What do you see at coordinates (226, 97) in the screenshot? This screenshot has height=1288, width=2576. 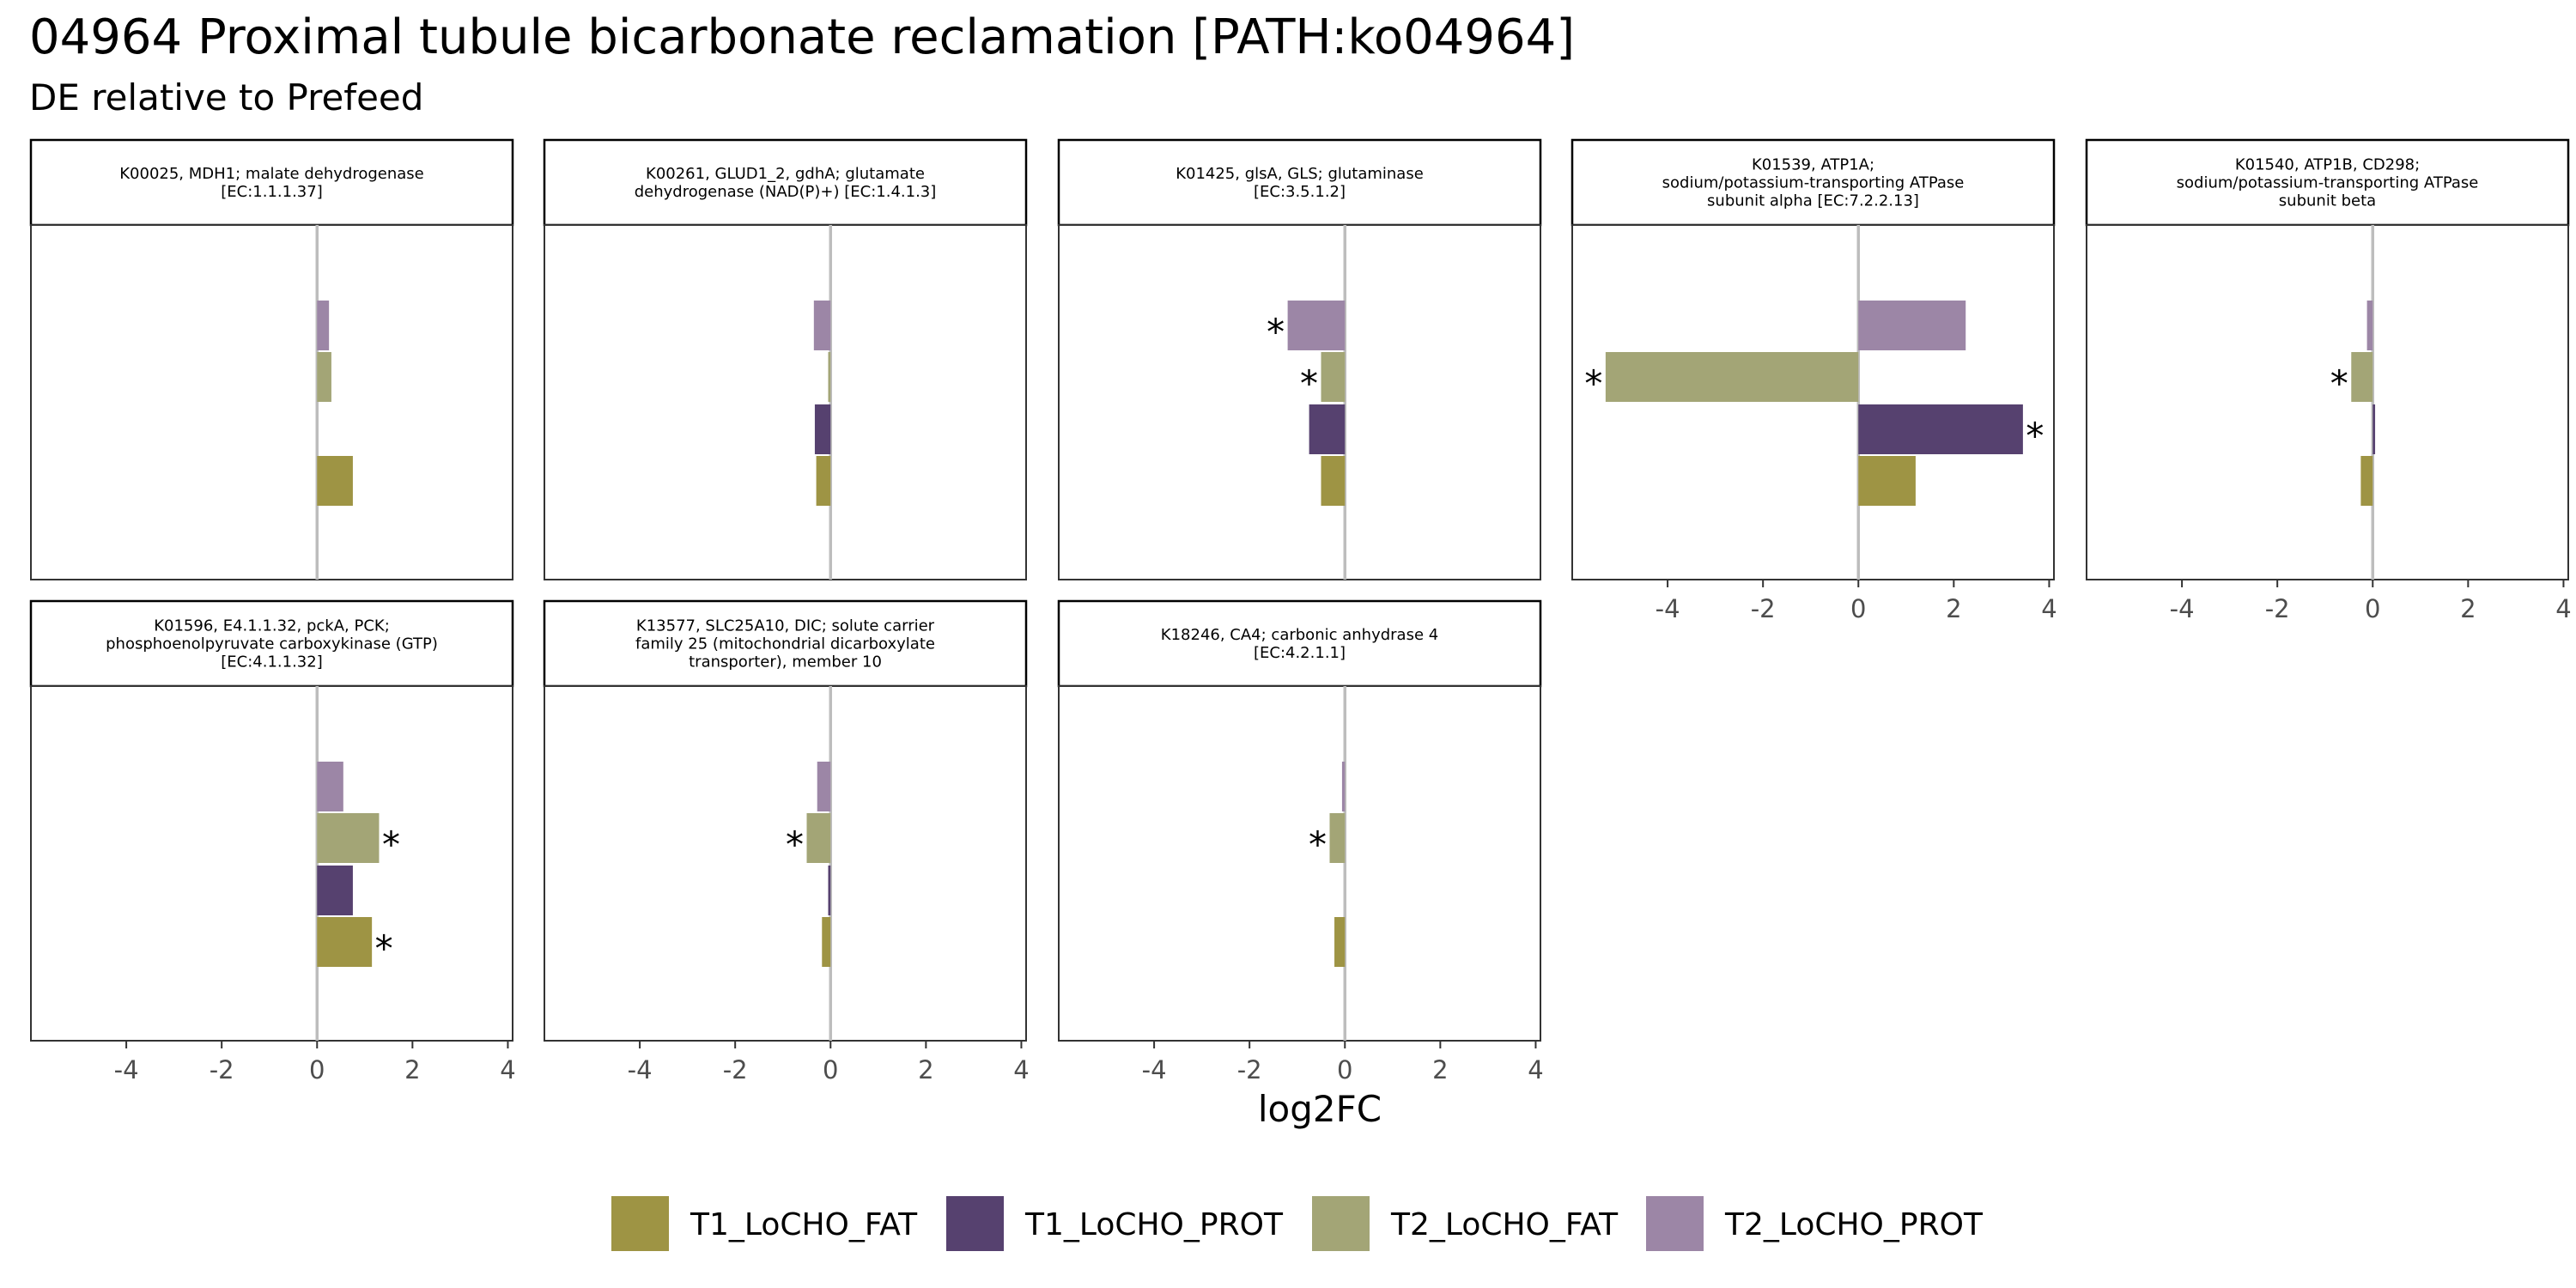 I see `chart-subtitle: DE relative to Prefeed` at bounding box center [226, 97].